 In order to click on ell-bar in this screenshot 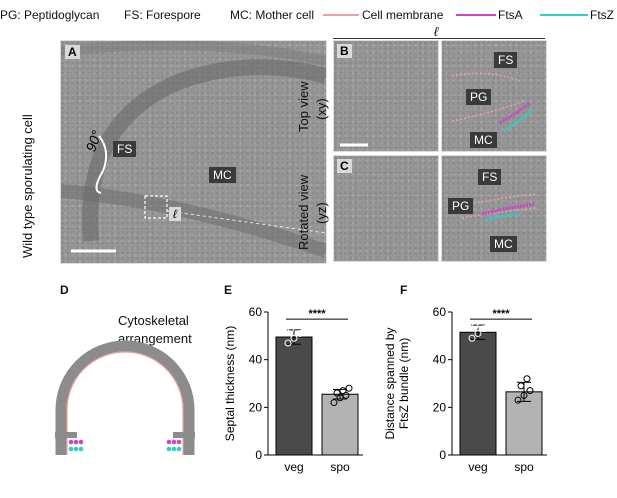, I will do `click(439, 38)`.